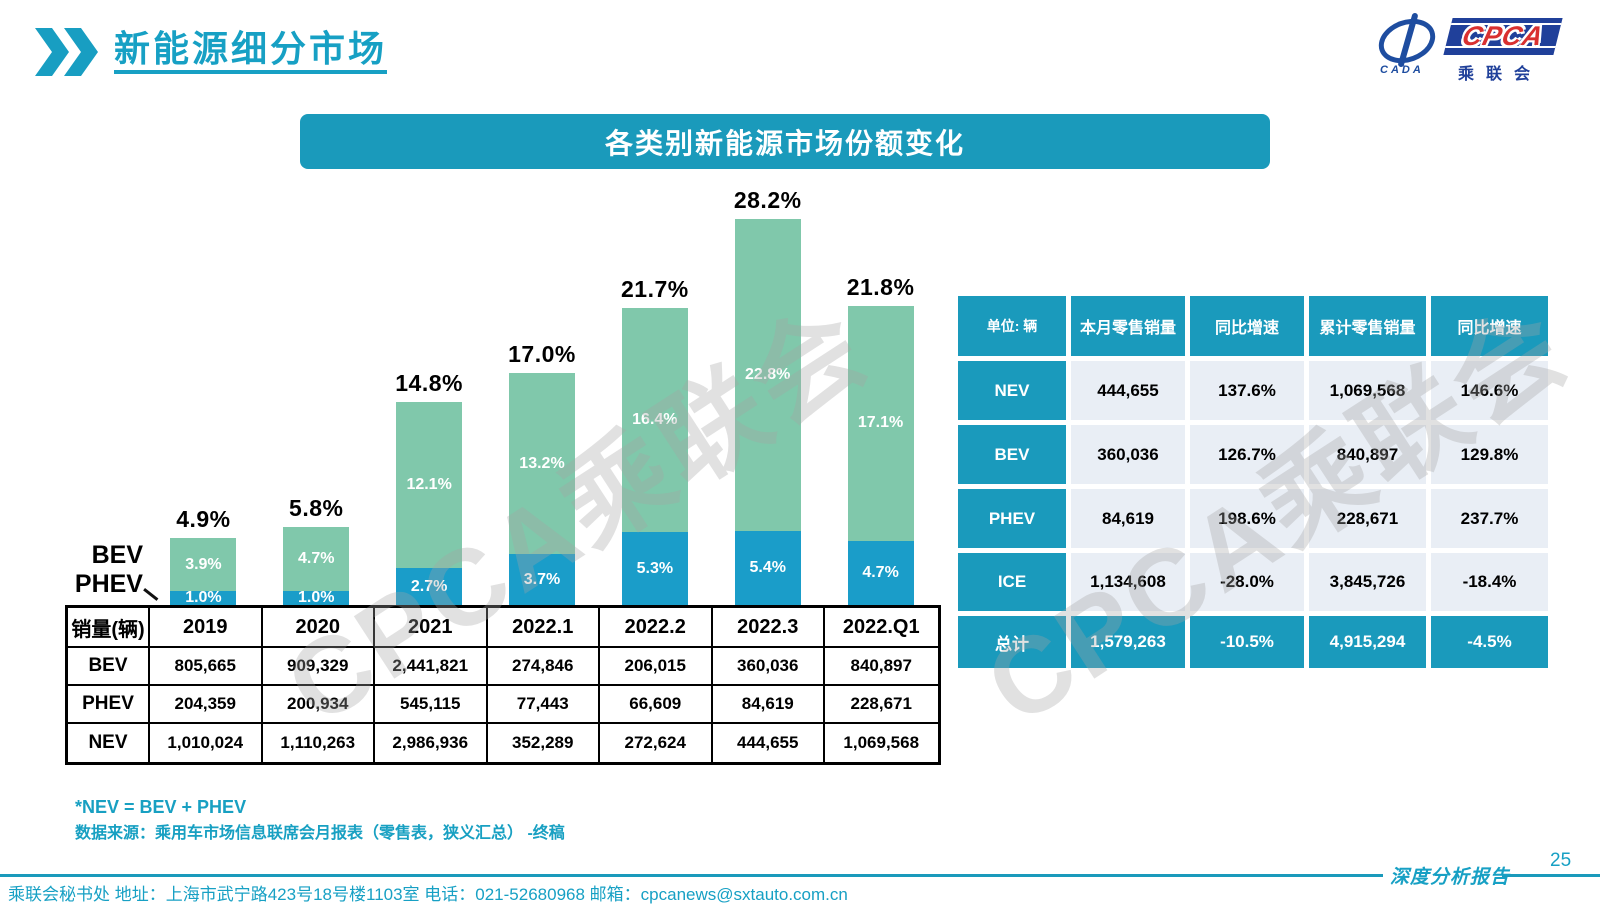 The width and height of the screenshot is (1600, 905). What do you see at coordinates (1128, 582) in the screenshot?
I see `summary-value: 1,134,608` at bounding box center [1128, 582].